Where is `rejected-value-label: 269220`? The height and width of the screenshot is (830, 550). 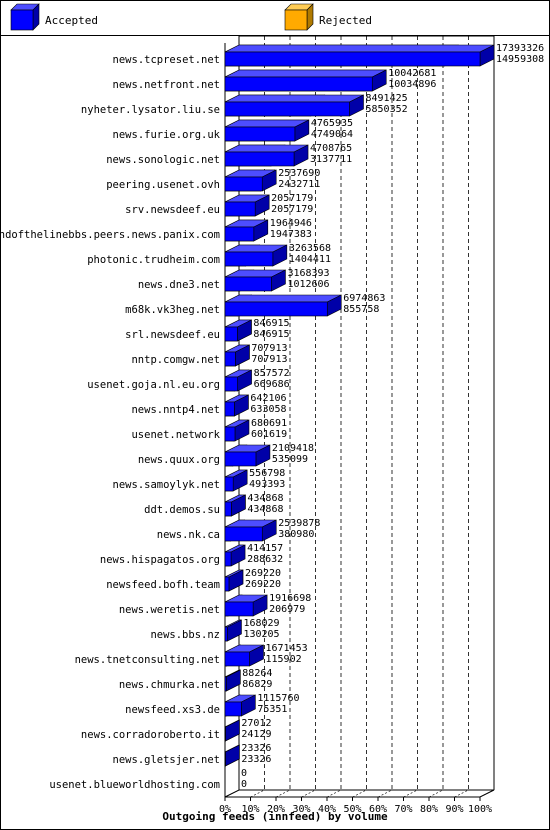 rejected-value-label: 269220 is located at coordinates (263, 584).